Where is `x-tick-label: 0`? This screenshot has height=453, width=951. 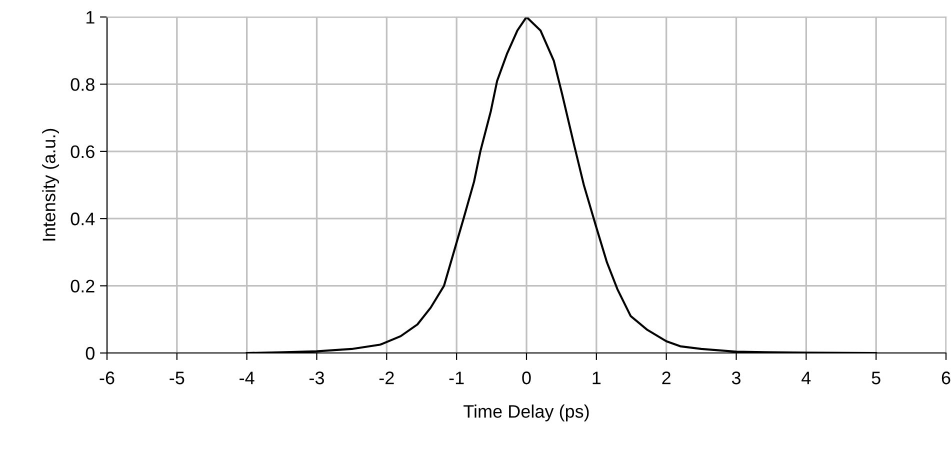
x-tick-label: 0 is located at coordinates (526, 378).